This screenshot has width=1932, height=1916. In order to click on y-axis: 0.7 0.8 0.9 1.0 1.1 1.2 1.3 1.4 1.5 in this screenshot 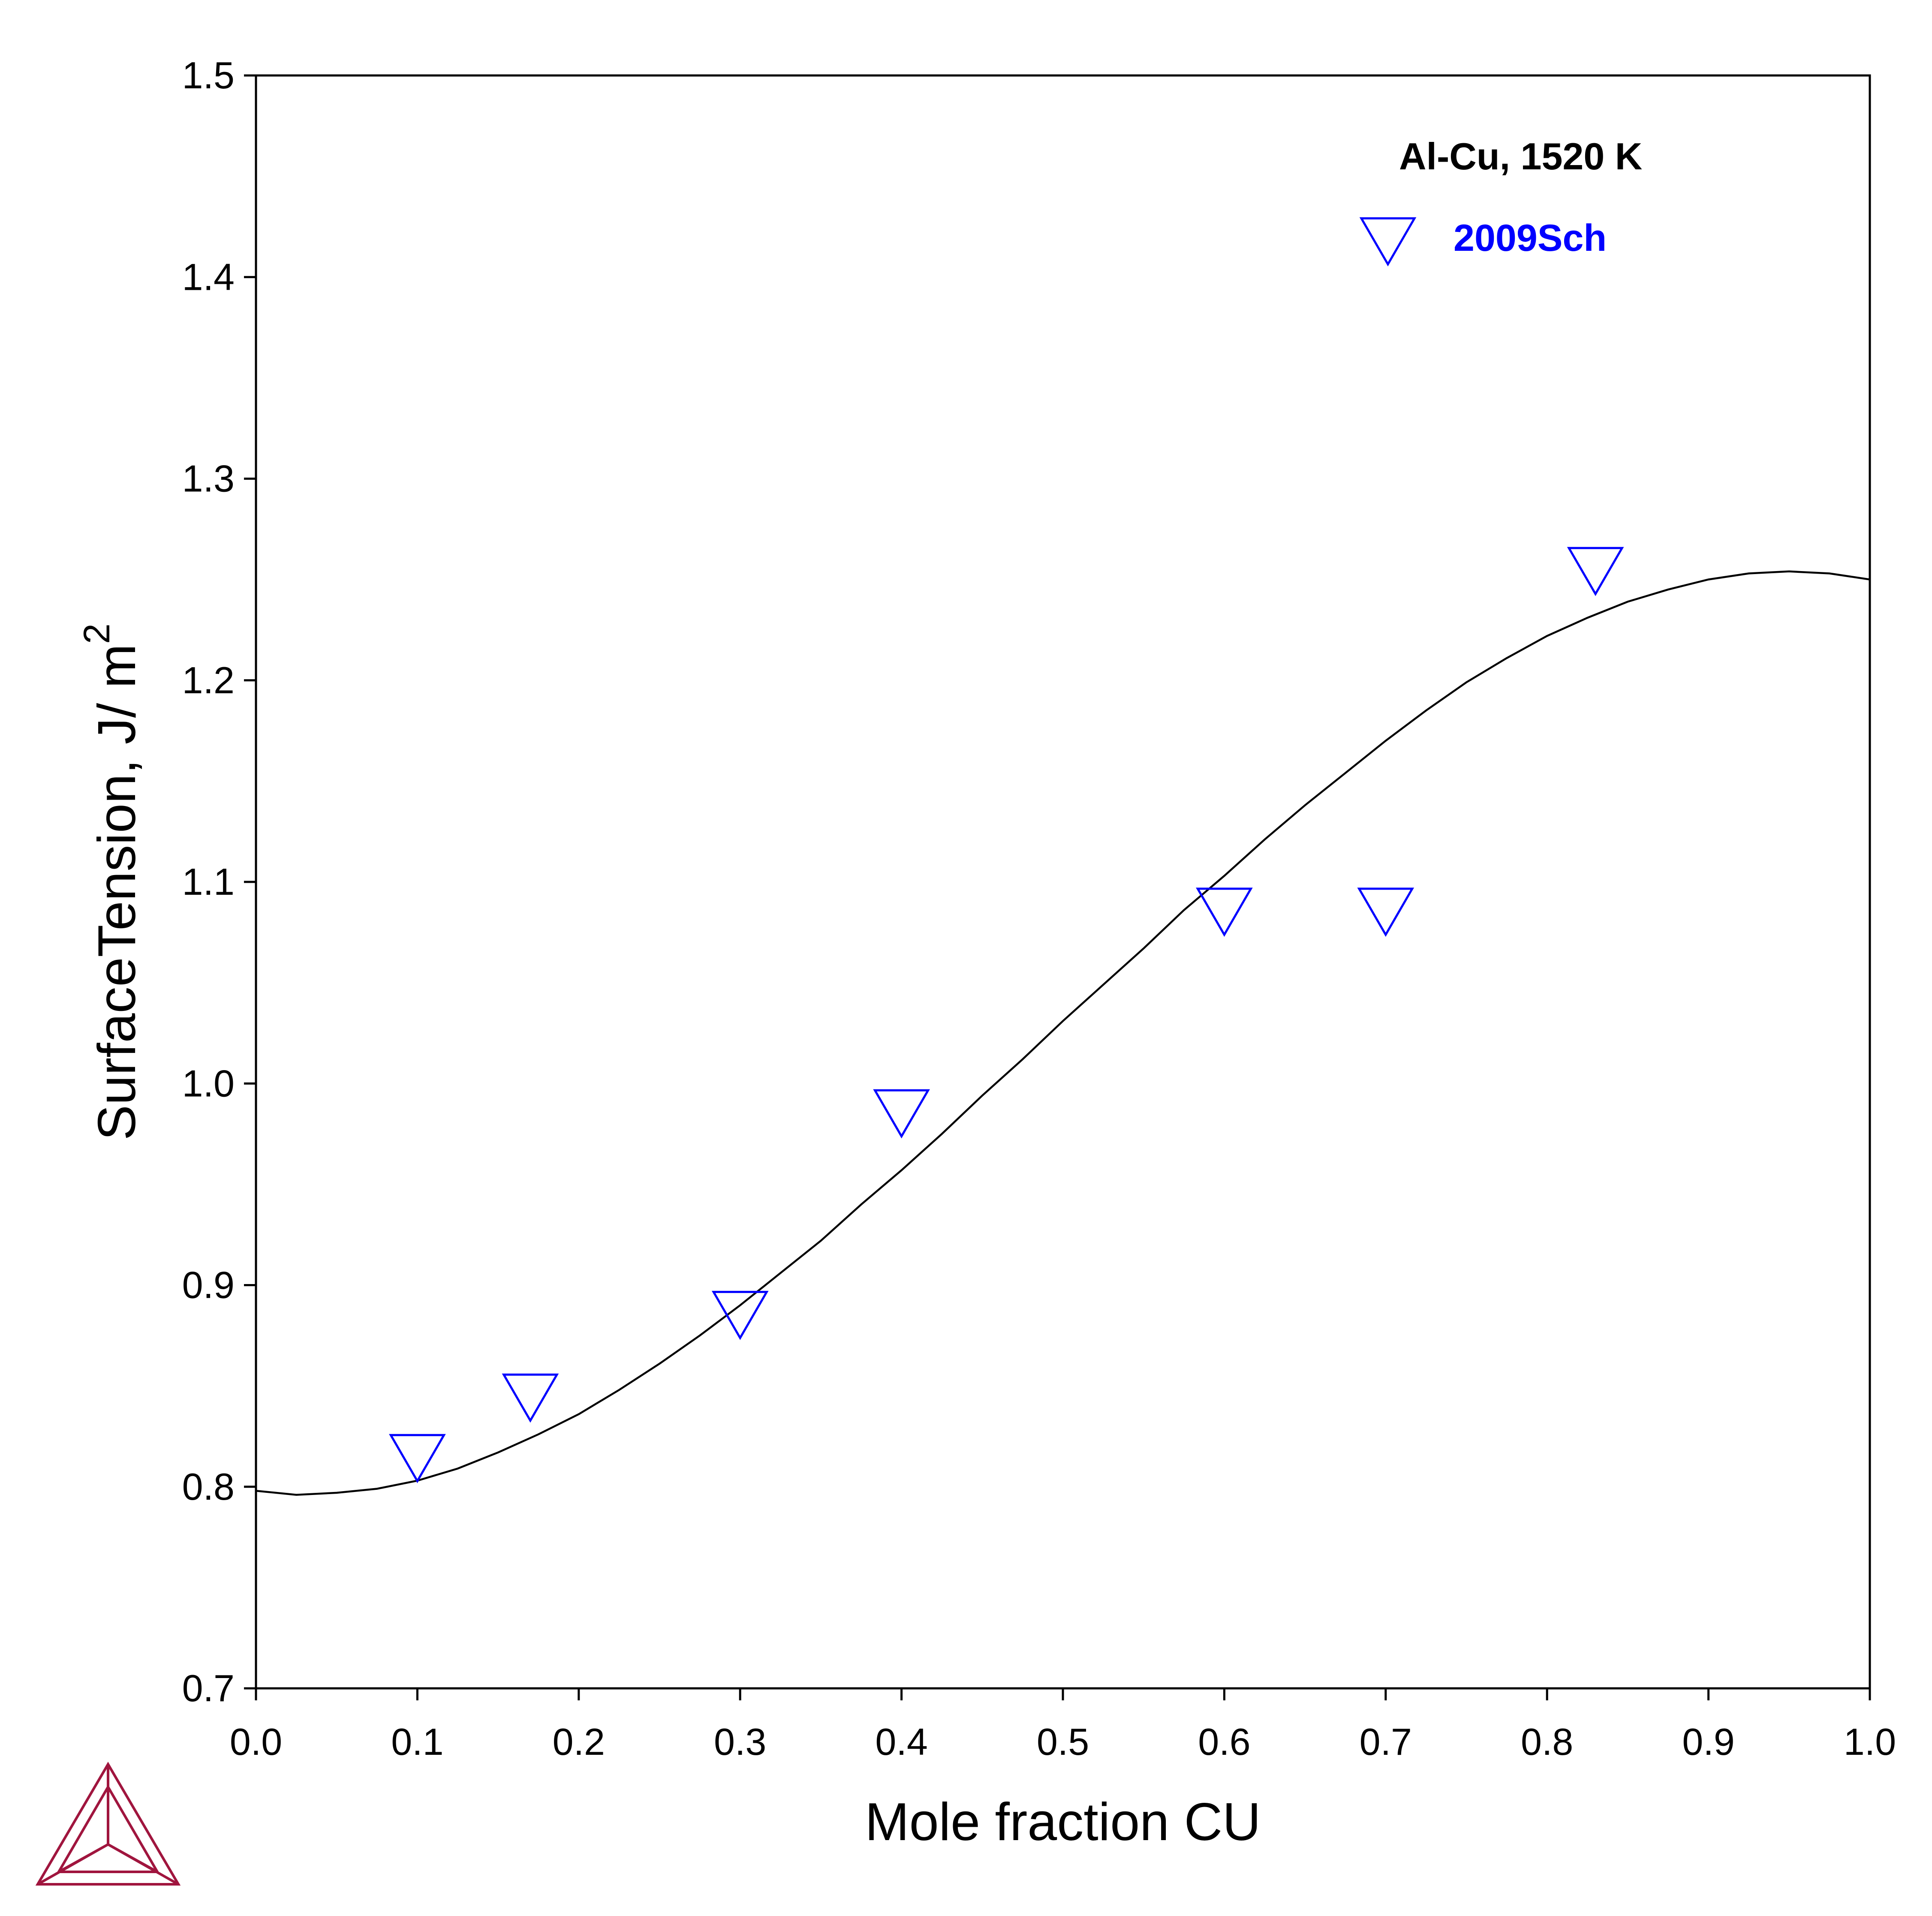, I will do `click(219, 881)`.